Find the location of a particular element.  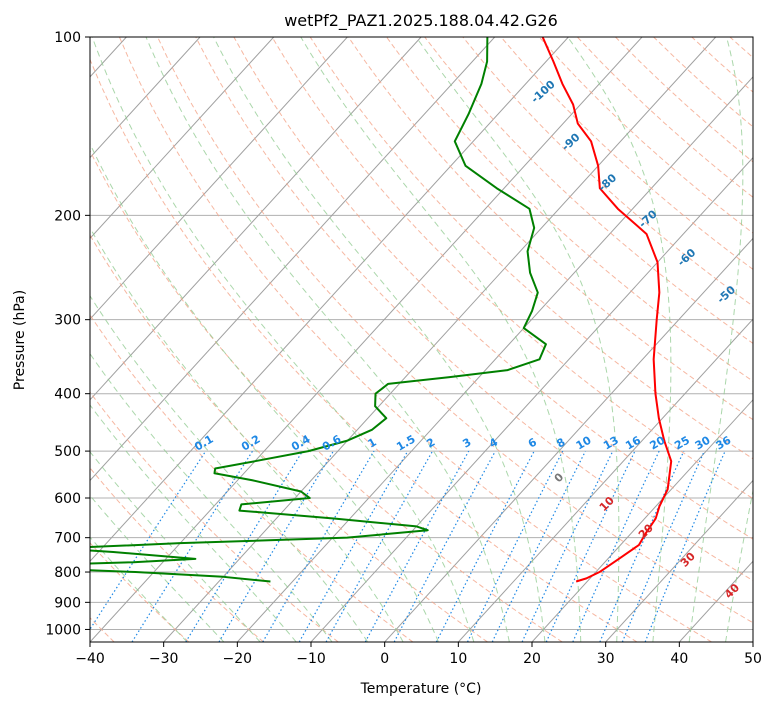

x-tick-label-5: 10 is located at coordinates (458, 659).